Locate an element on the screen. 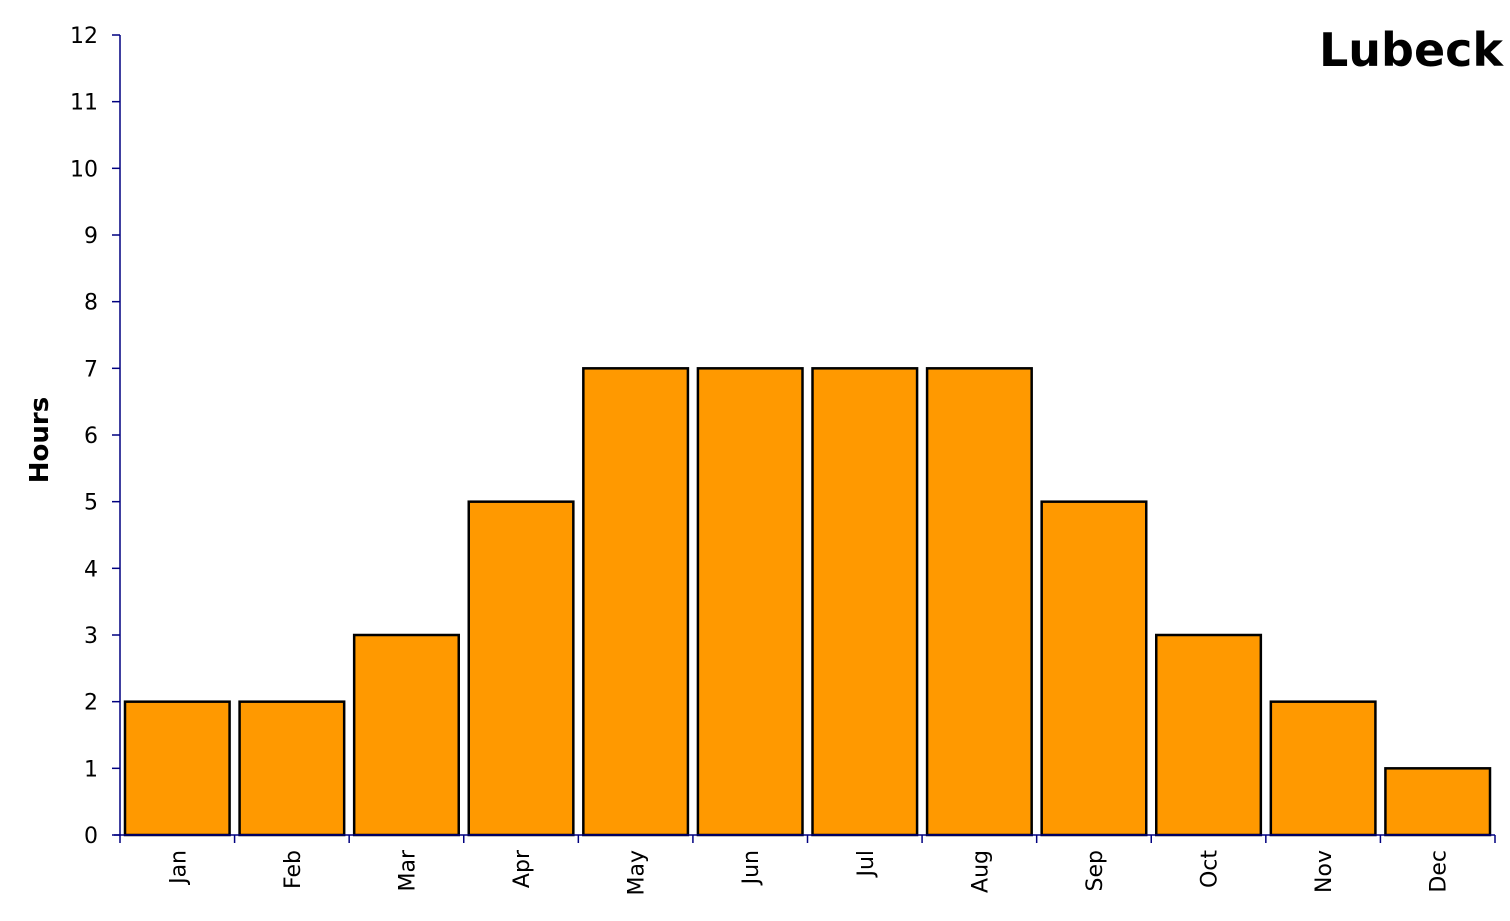  x-tick-label: Nov is located at coordinates (1324, 871).